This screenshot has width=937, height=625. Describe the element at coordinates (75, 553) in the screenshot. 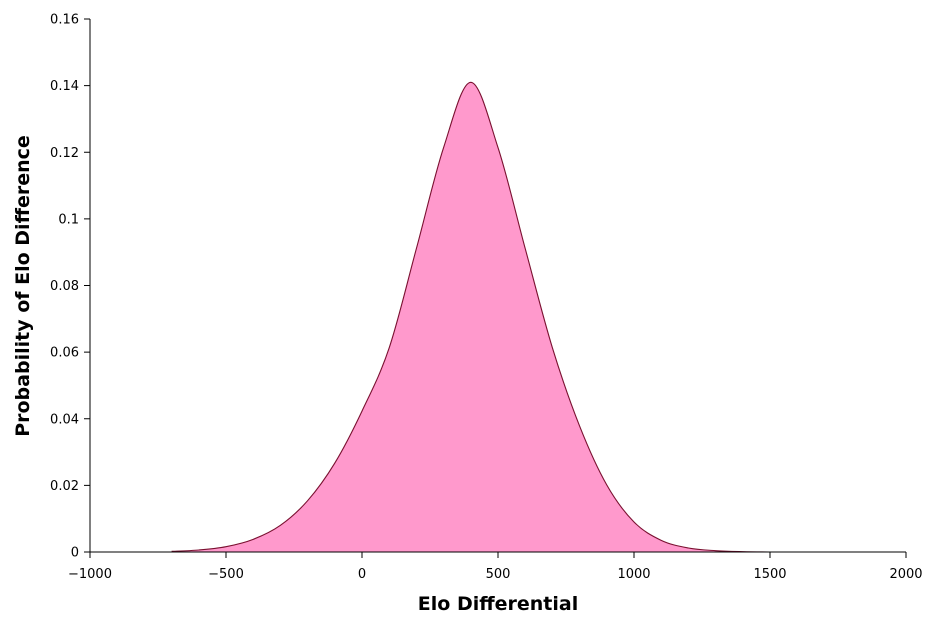

I see `y-tick-label: 0` at that location.